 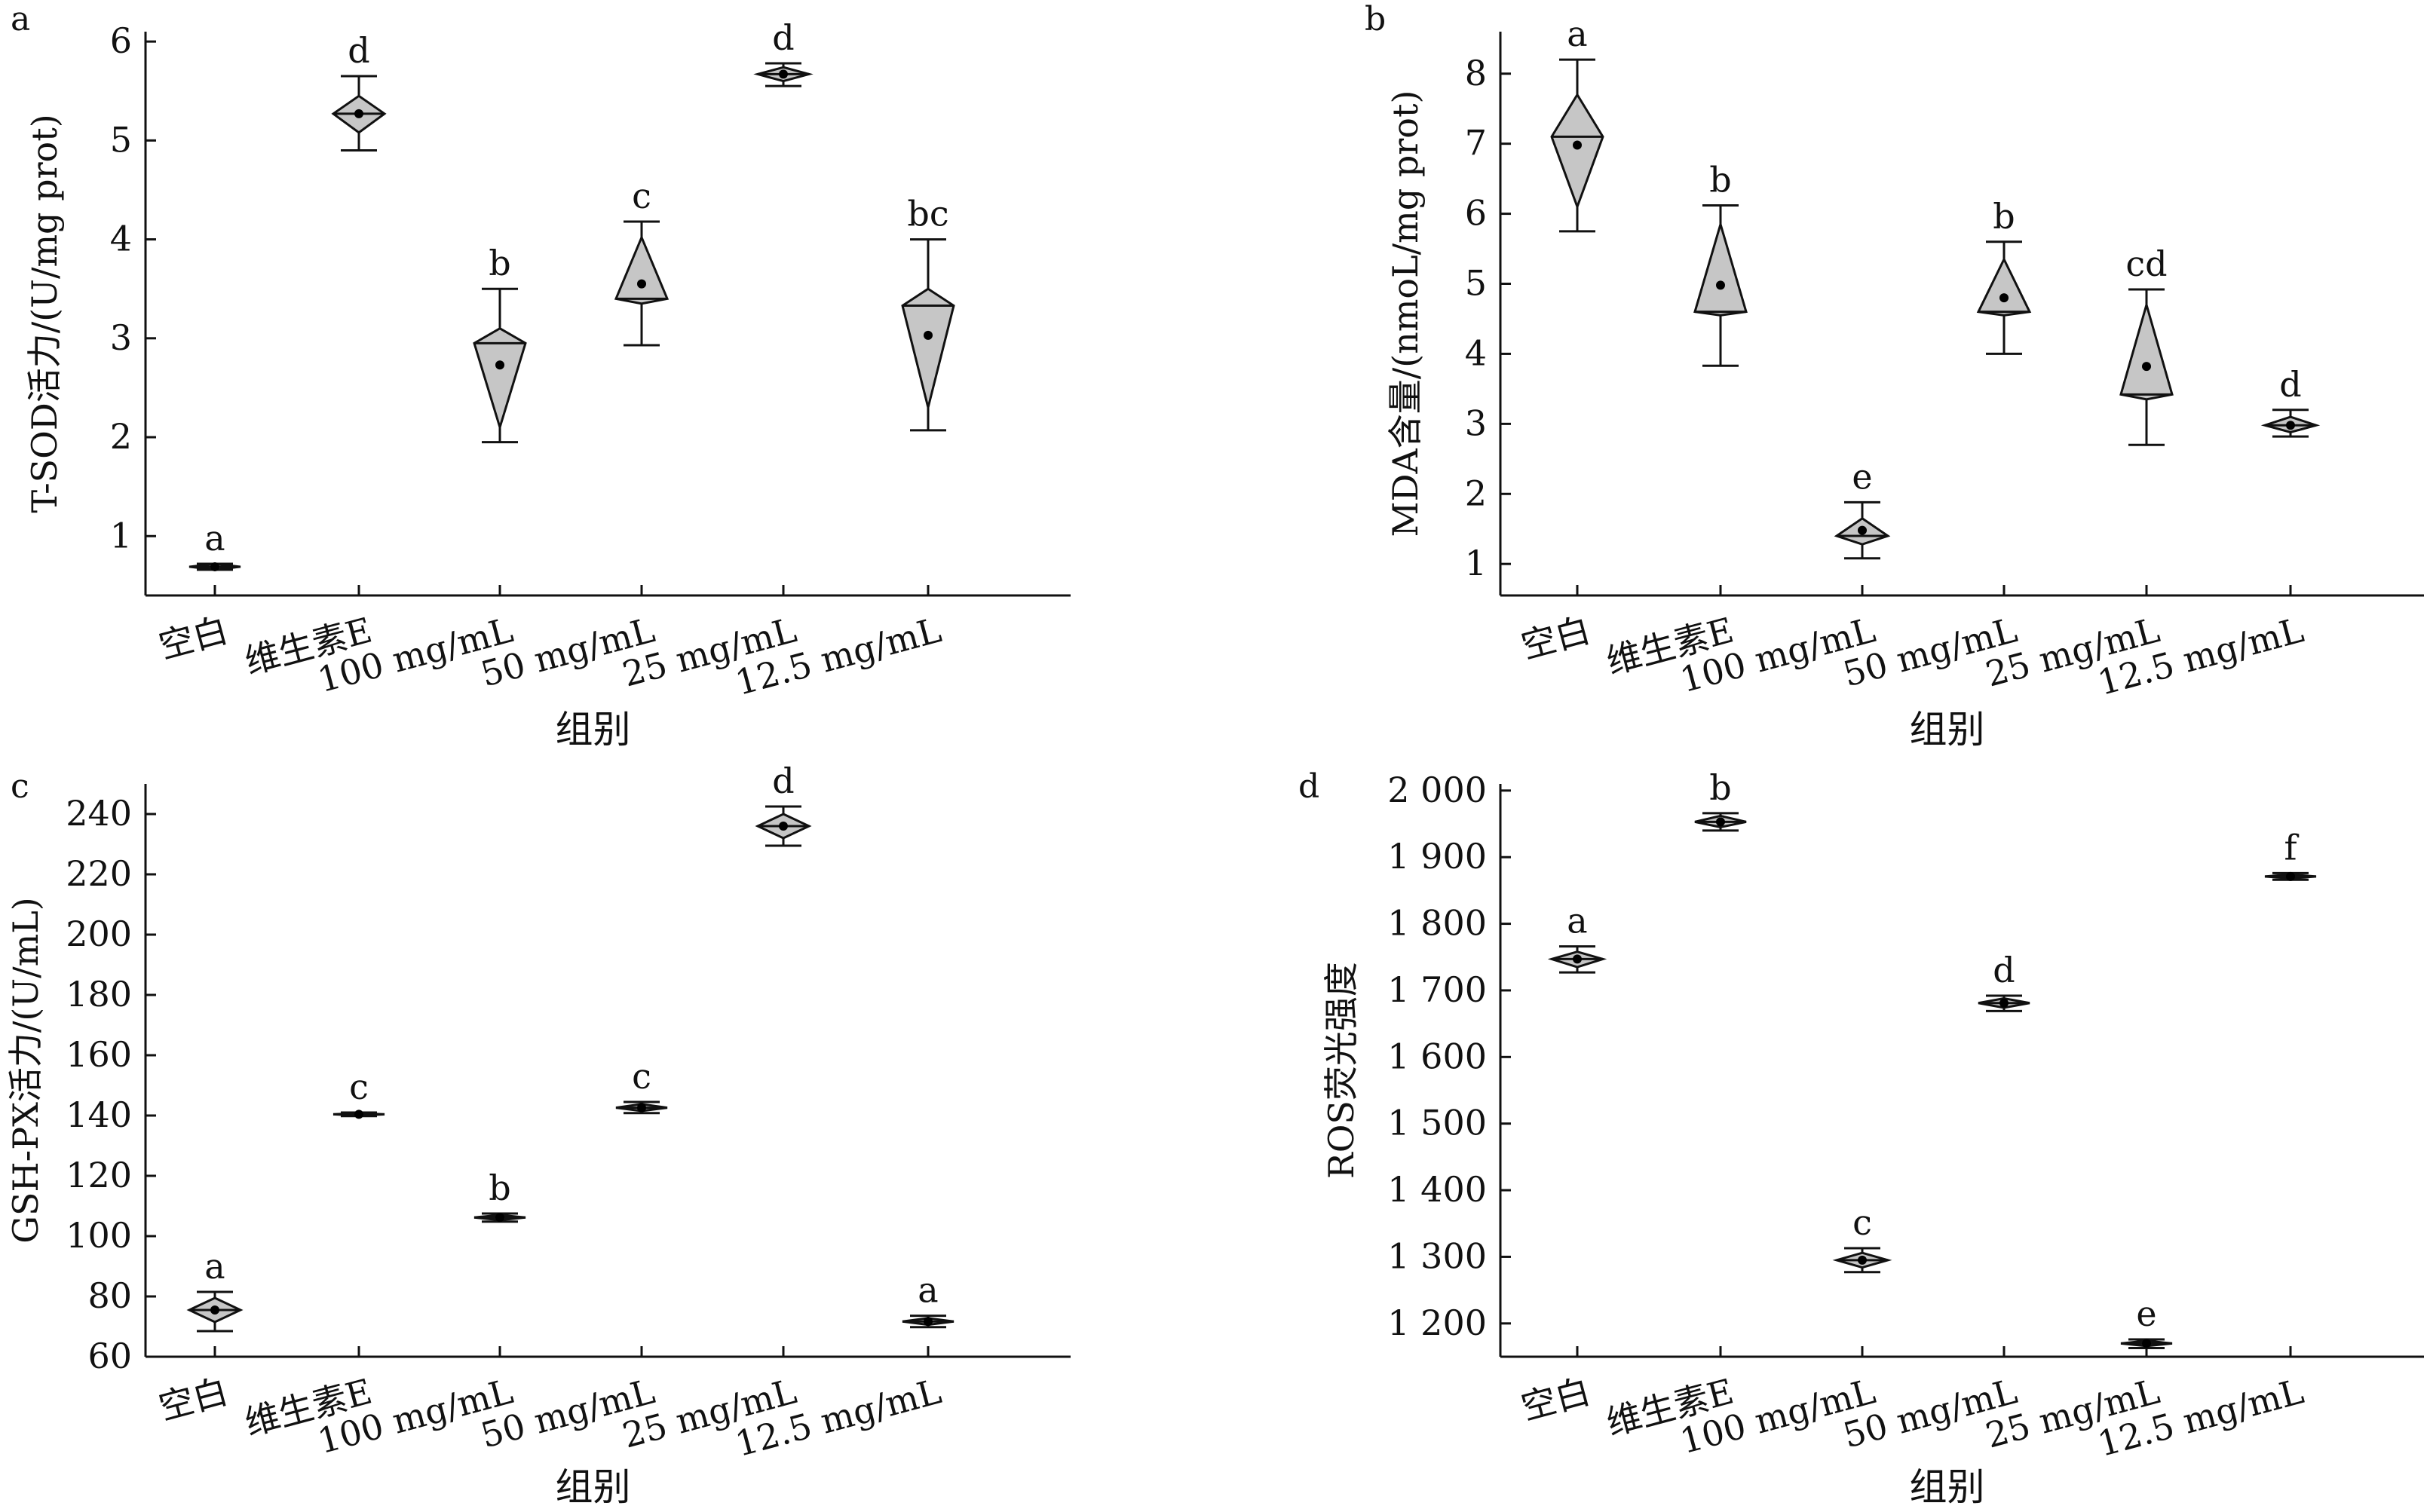 What do you see at coordinates (1437, 990) in the screenshot?
I see `y-tick-label: 1 700` at bounding box center [1437, 990].